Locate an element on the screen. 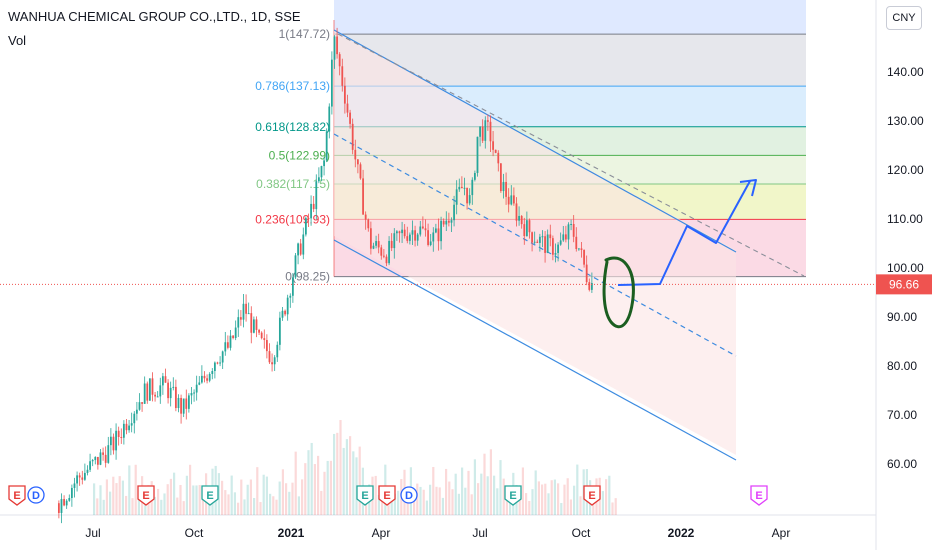 This screenshot has width=932, height=550. fib-band-extension is located at coordinates (570, 17).